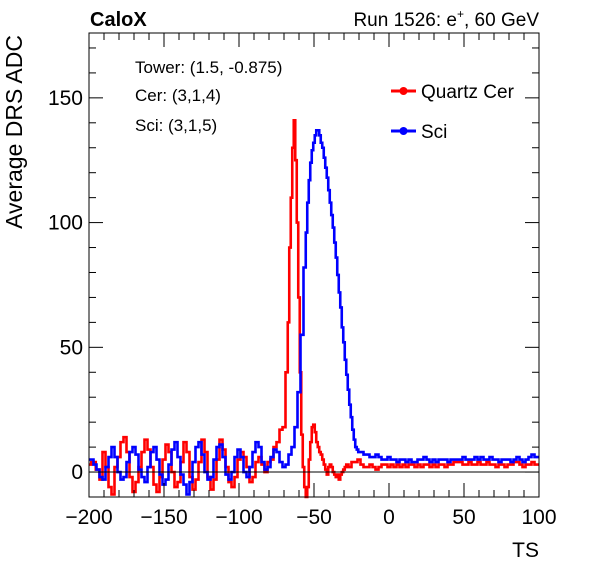 The height and width of the screenshot is (572, 596). Describe the element at coordinates (405, 20) in the screenshot. I see `header-right-label-prefix: Run 1526: e` at that location.